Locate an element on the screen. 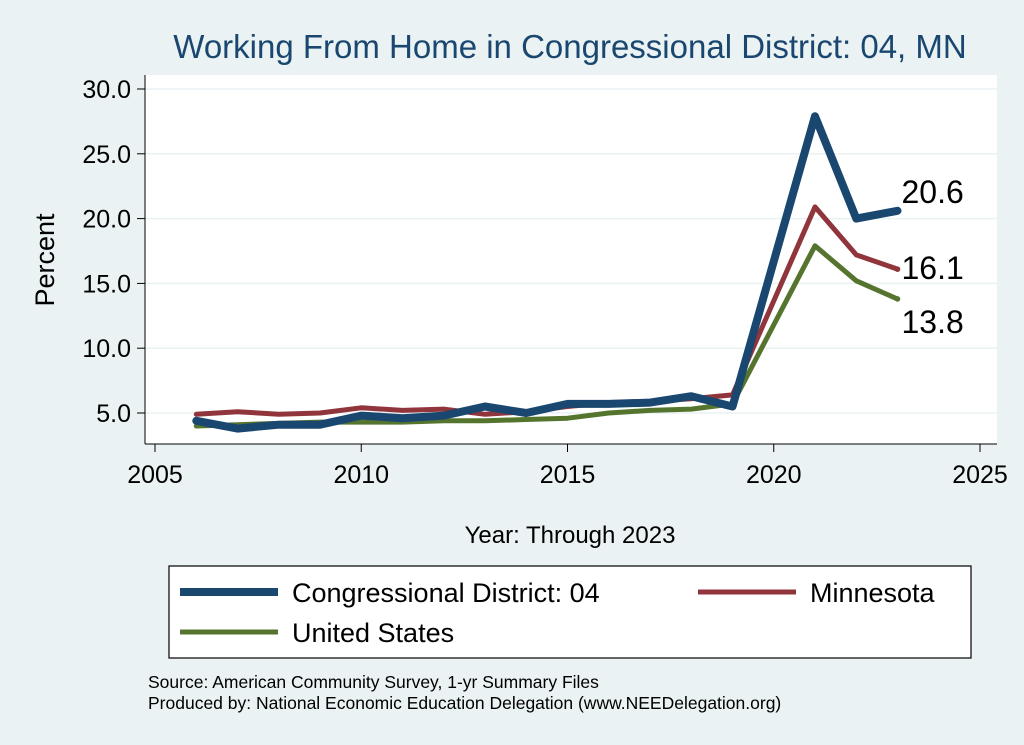 This screenshot has height=745, width=1024. x-axis-label: Year: Through 2023 is located at coordinates (570, 535).